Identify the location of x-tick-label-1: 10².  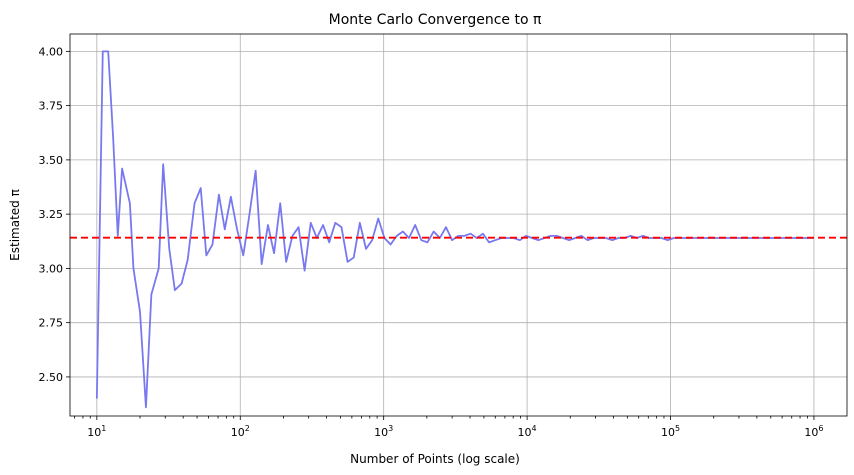
(240, 431).